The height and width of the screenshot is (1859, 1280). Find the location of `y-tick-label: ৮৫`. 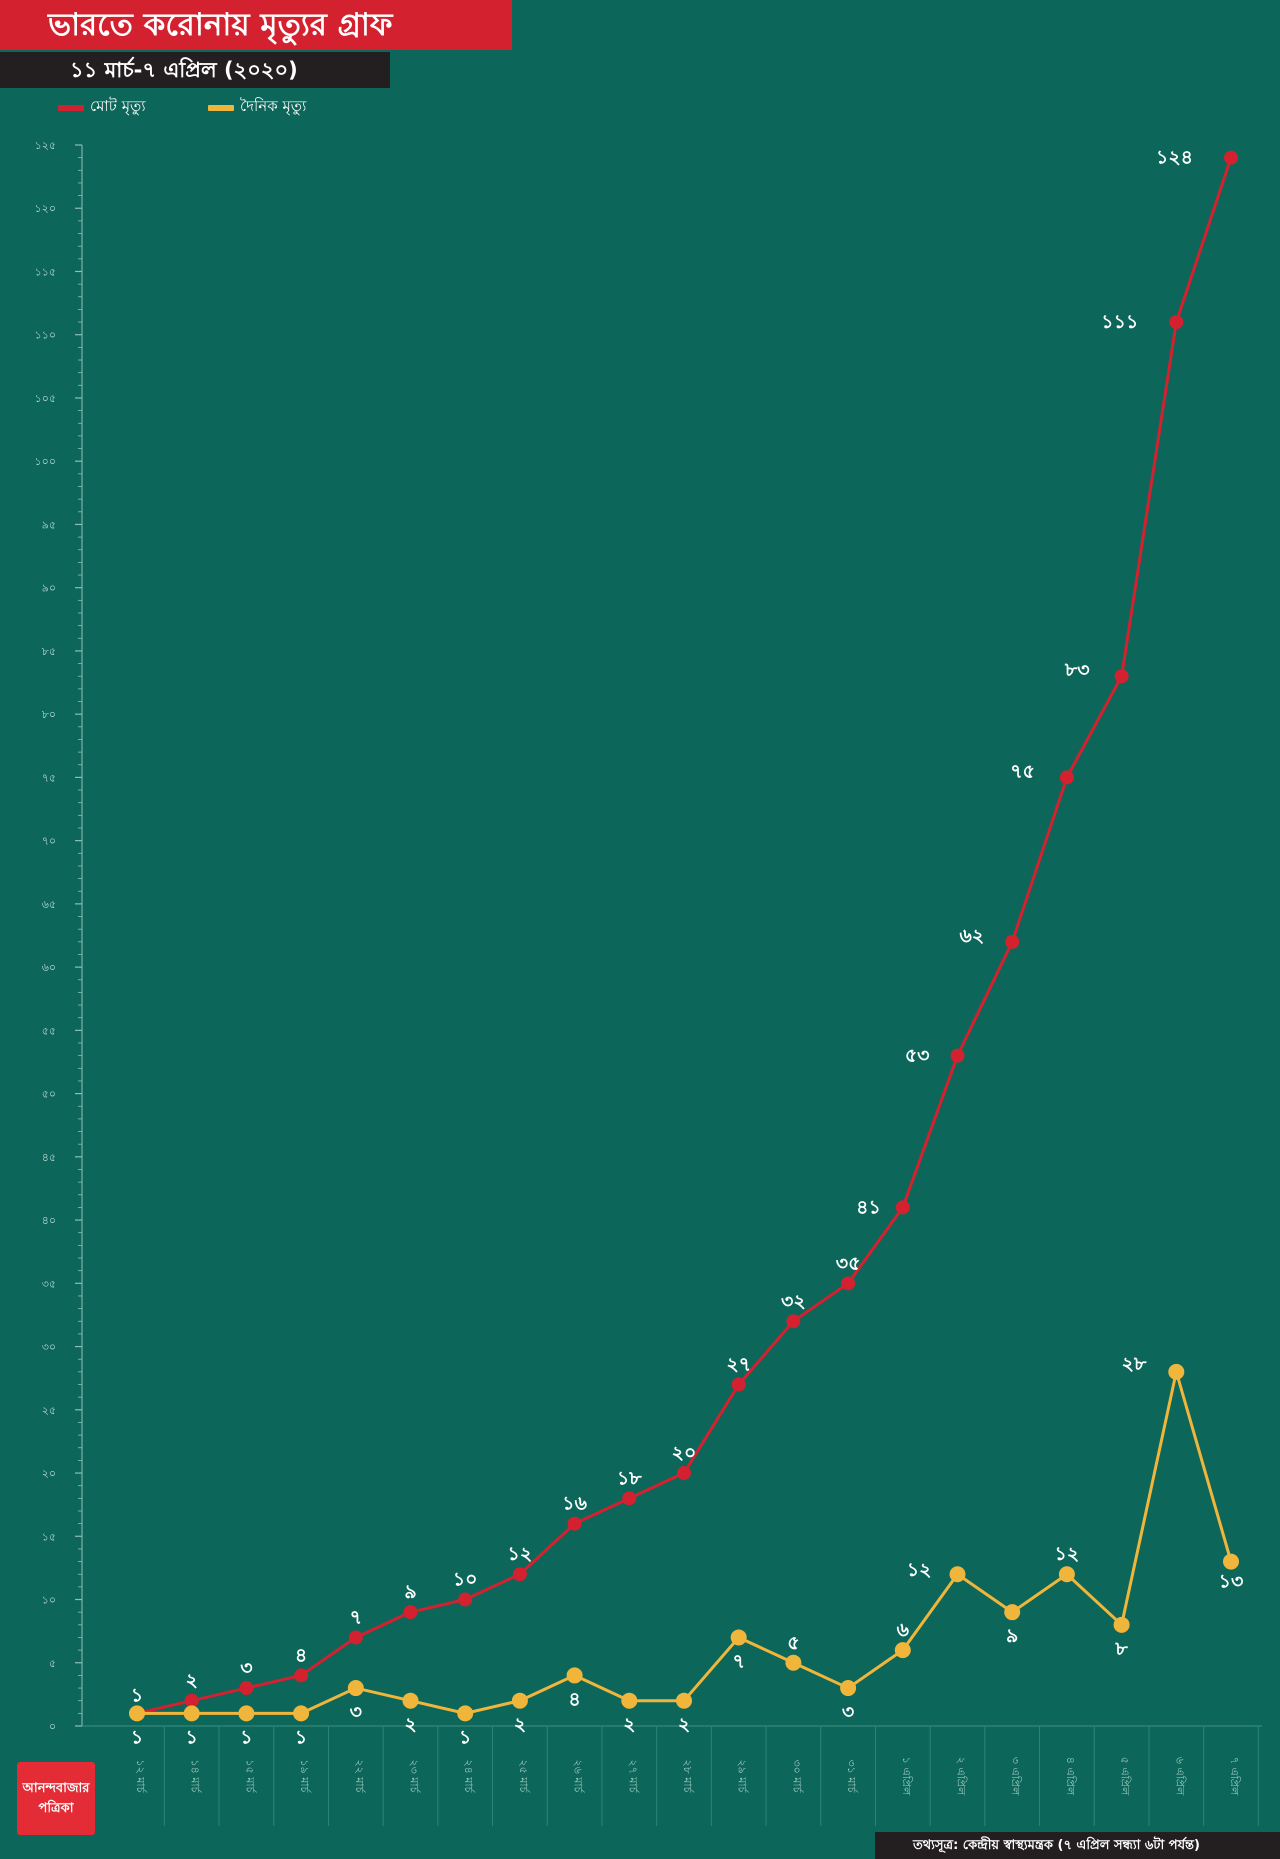

y-tick-label: ৮৫ is located at coordinates (49, 651).